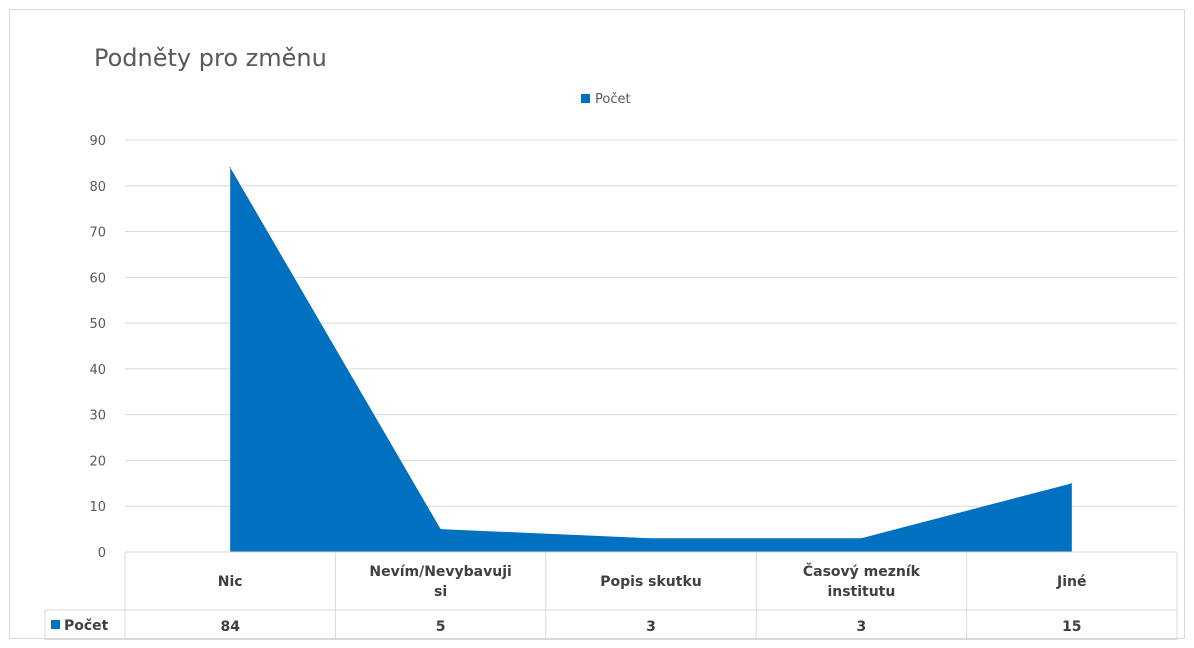 The image size is (1194, 648). Describe the element at coordinates (613, 99) in the screenshot. I see `legend-label: Počet` at that location.